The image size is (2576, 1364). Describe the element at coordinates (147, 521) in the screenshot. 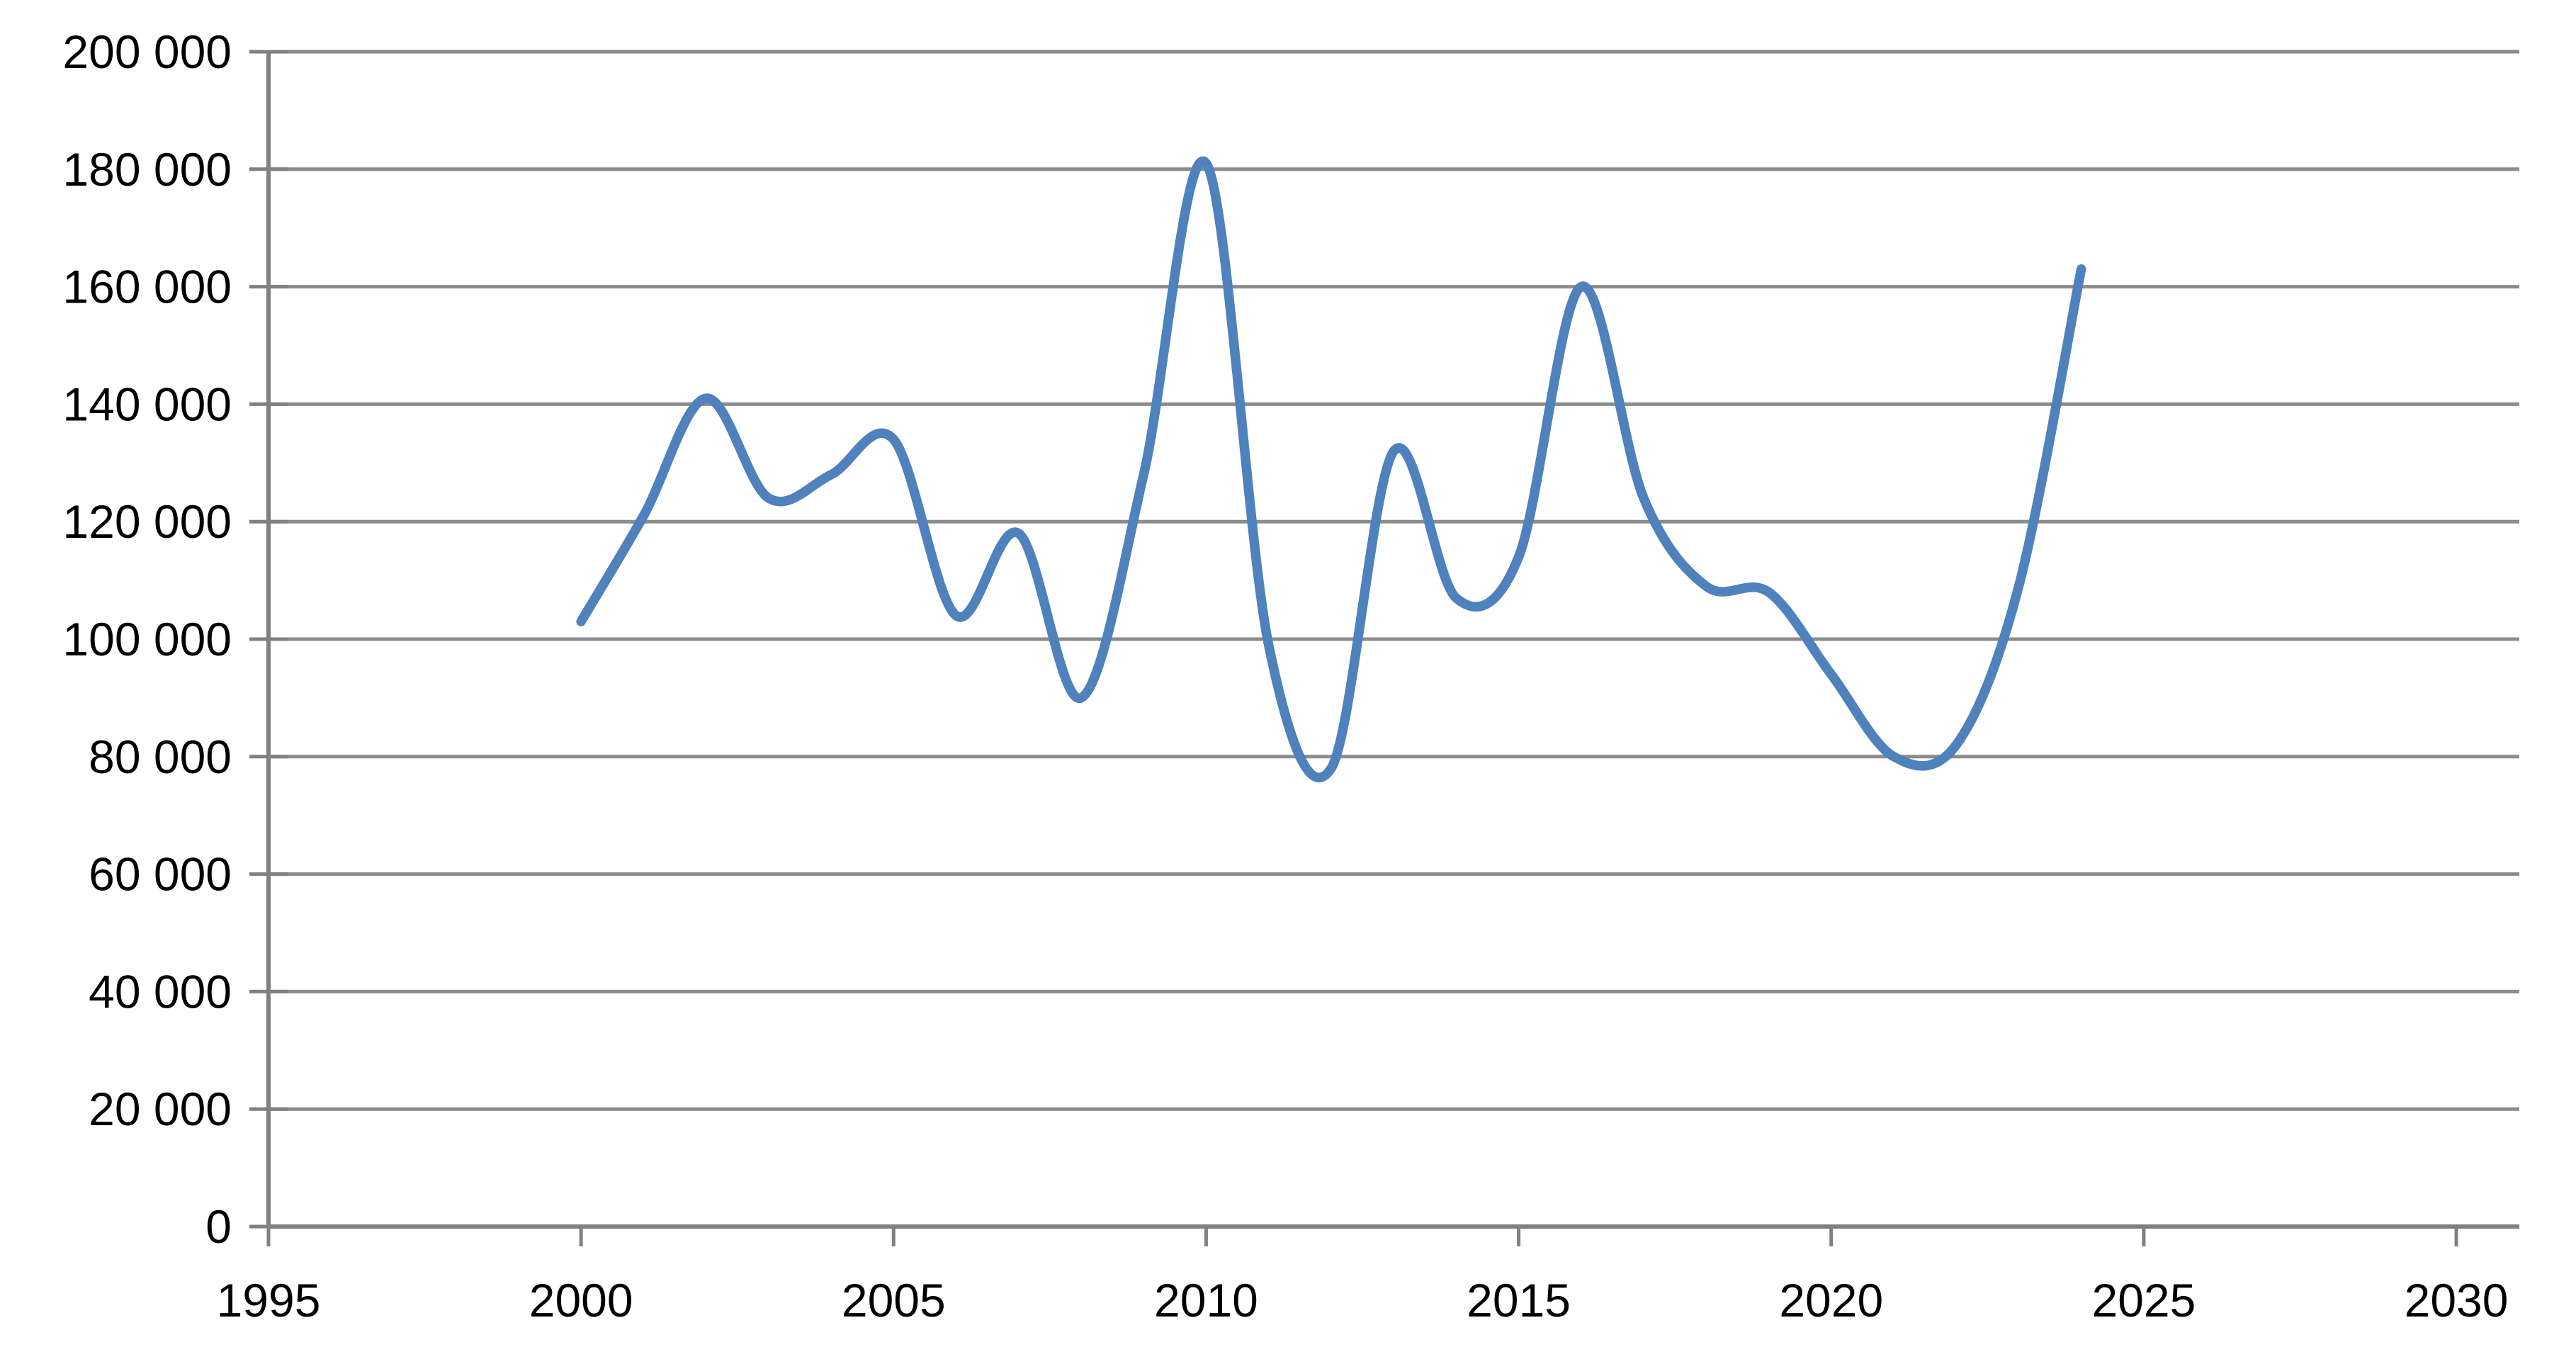

I see `y-tick-label: 120 000` at that location.